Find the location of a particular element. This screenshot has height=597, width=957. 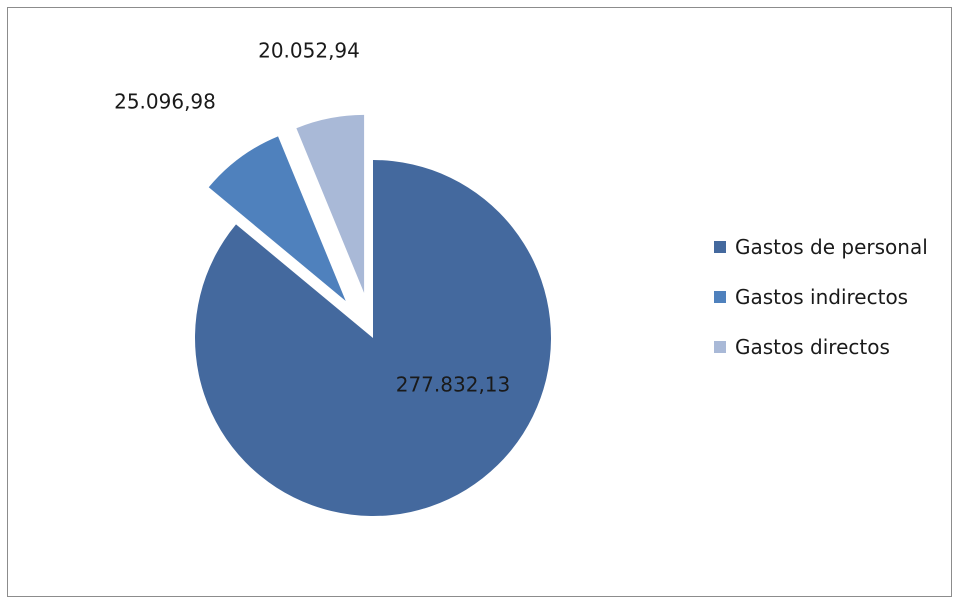

legend-item-gastos-directos: Gastos directos is located at coordinates (821, 347).